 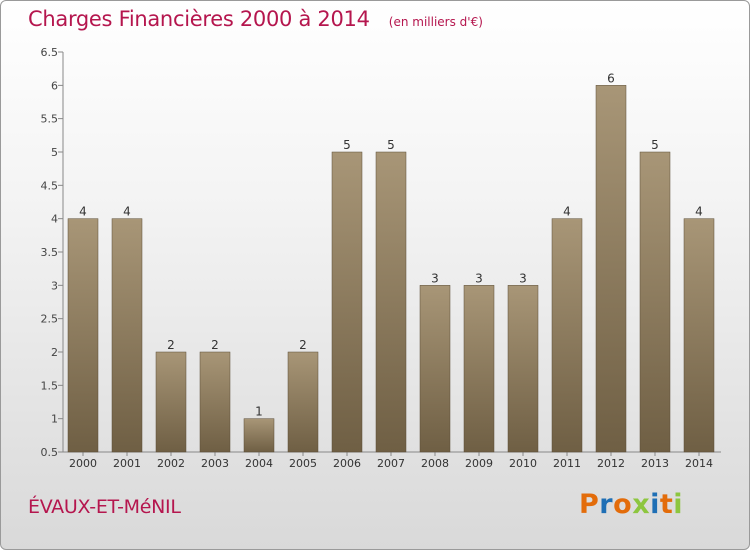 What do you see at coordinates (611, 463) in the screenshot?
I see `x-tick-label: 2012` at bounding box center [611, 463].